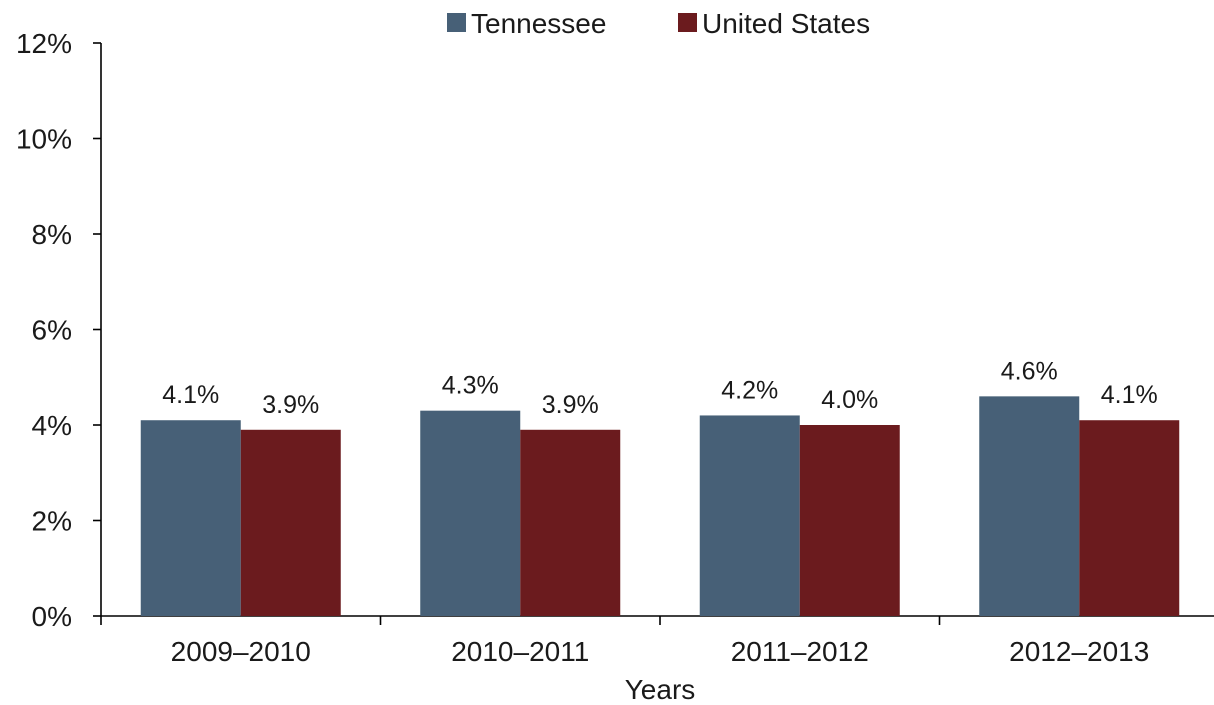 This screenshot has height=705, width=1214. I want to click on x-tick-label: 2012–2013, so click(1079, 651).